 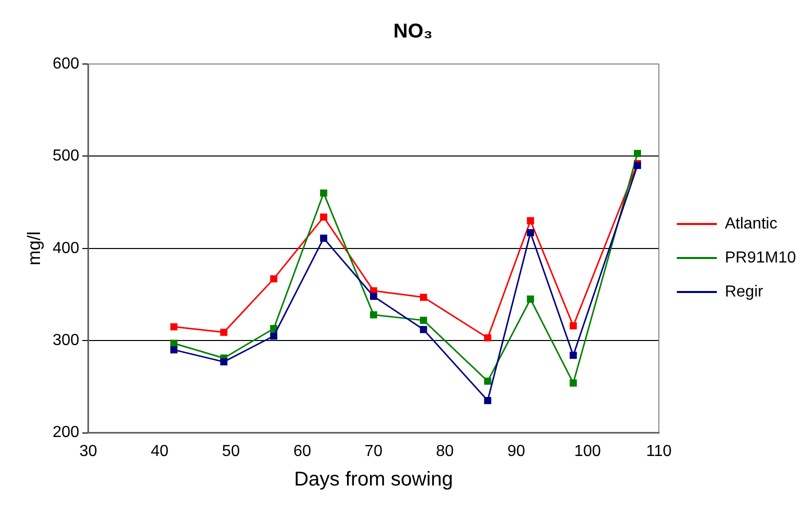 I want to click on y-axis-title: mg/l, so click(x=34, y=248).